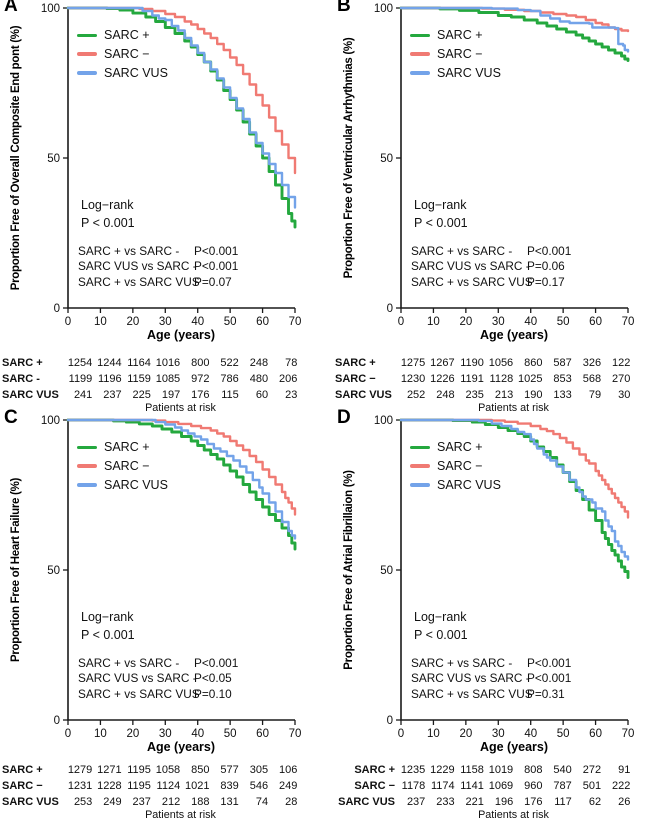 This screenshot has width=666, height=823. What do you see at coordinates (499, 363) in the screenshot?
I see `at-risk-row: SARC + 1275 1267 1190 1056 860 587 326 122` at bounding box center [499, 363].